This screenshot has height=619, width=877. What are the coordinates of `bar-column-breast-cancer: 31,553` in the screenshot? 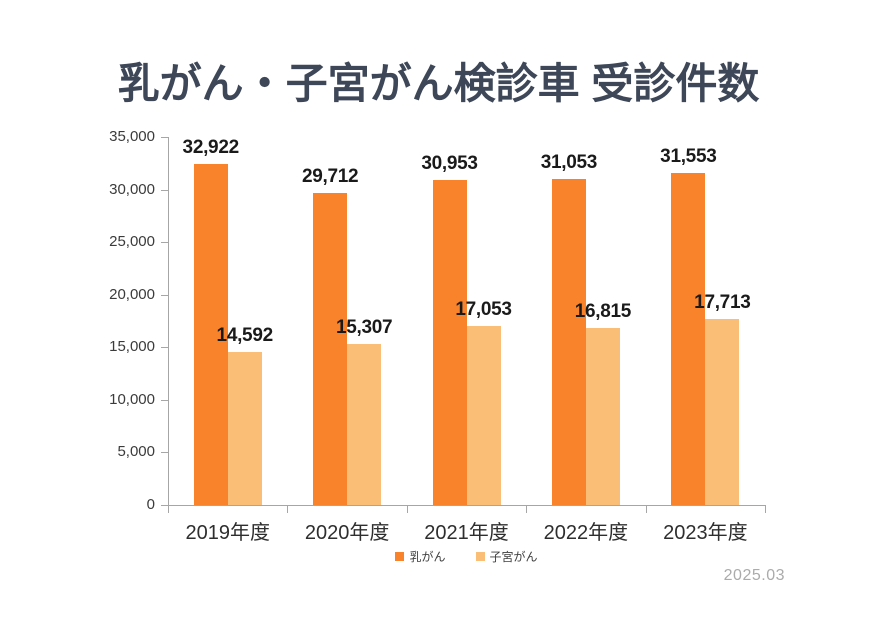 It's located at (688, 321).